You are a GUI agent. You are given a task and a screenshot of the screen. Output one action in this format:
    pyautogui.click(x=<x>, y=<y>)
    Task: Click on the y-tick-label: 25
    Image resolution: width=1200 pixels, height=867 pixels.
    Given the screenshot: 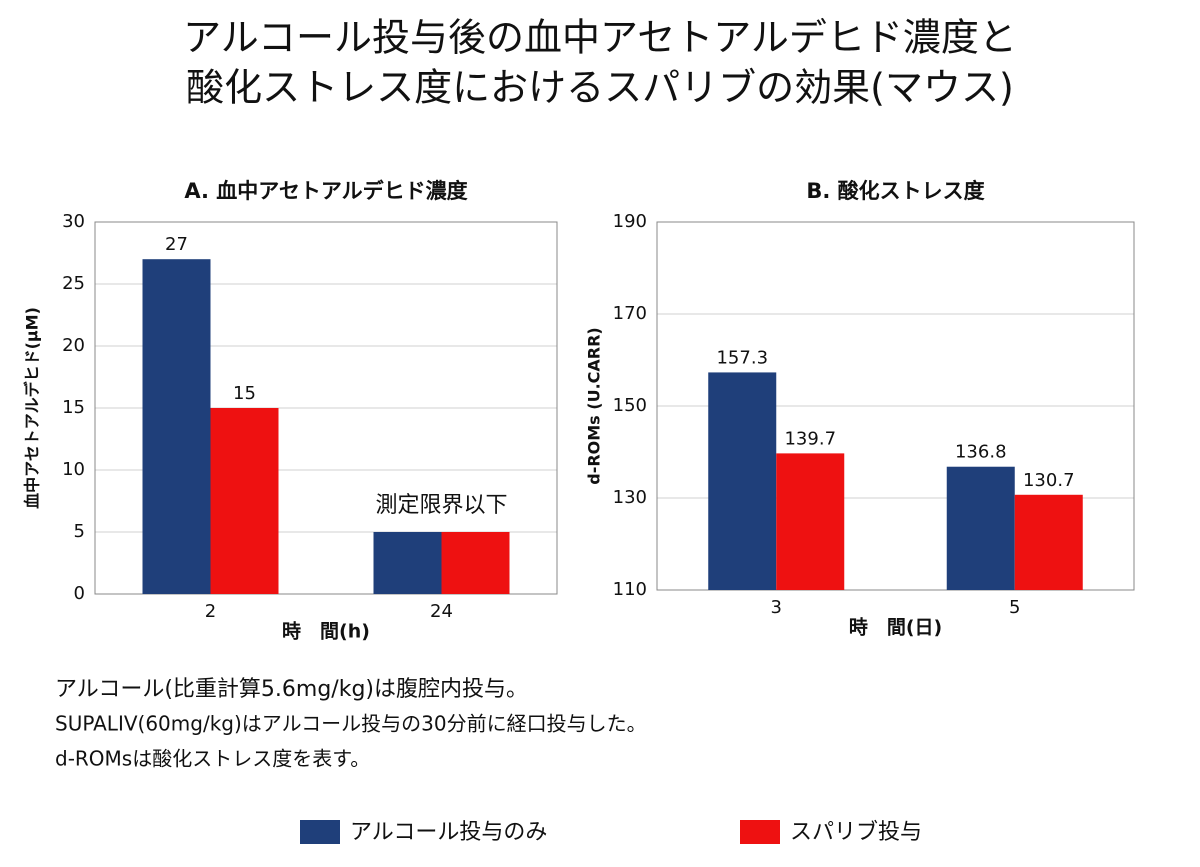 What is the action you would take?
    pyautogui.click(x=73, y=283)
    